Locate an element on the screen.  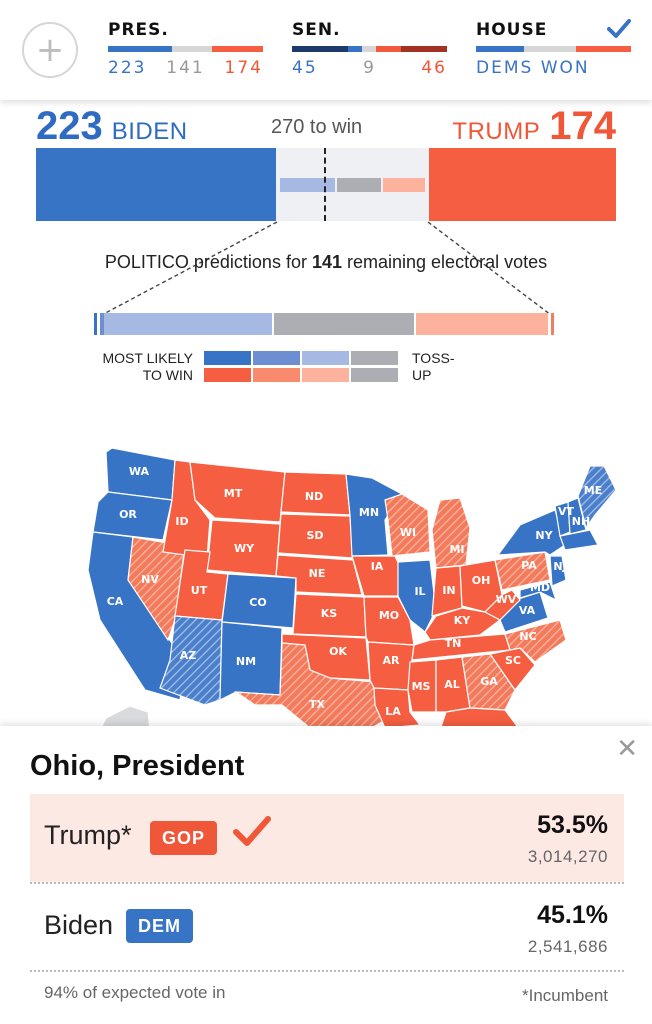
state-label: NH is located at coordinates (581, 521).